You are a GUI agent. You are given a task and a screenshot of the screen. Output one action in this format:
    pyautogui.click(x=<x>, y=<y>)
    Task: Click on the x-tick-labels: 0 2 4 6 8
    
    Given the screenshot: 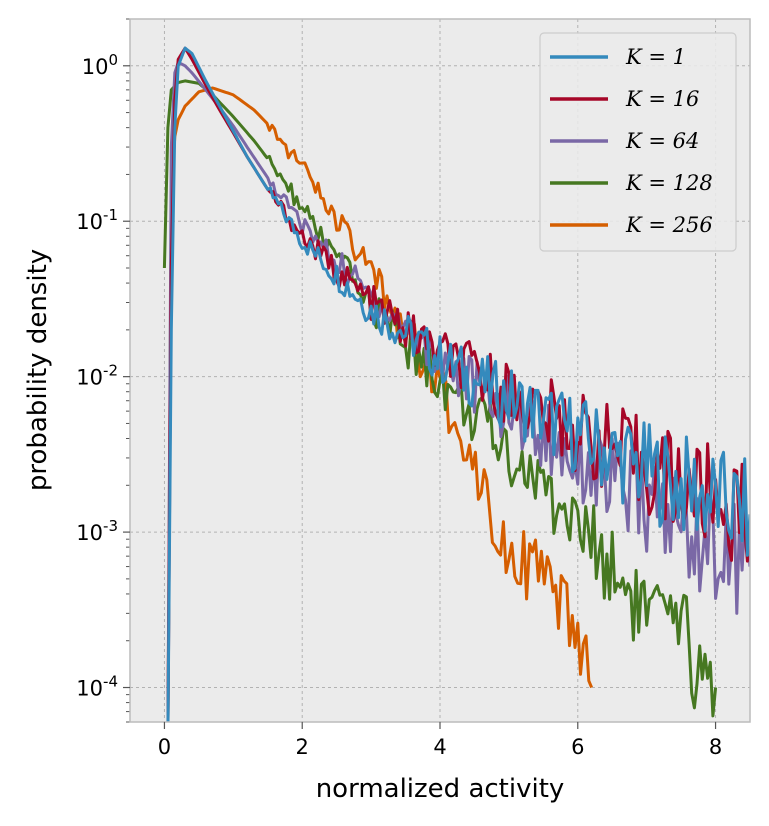 What is the action you would take?
    pyautogui.click(x=440, y=747)
    